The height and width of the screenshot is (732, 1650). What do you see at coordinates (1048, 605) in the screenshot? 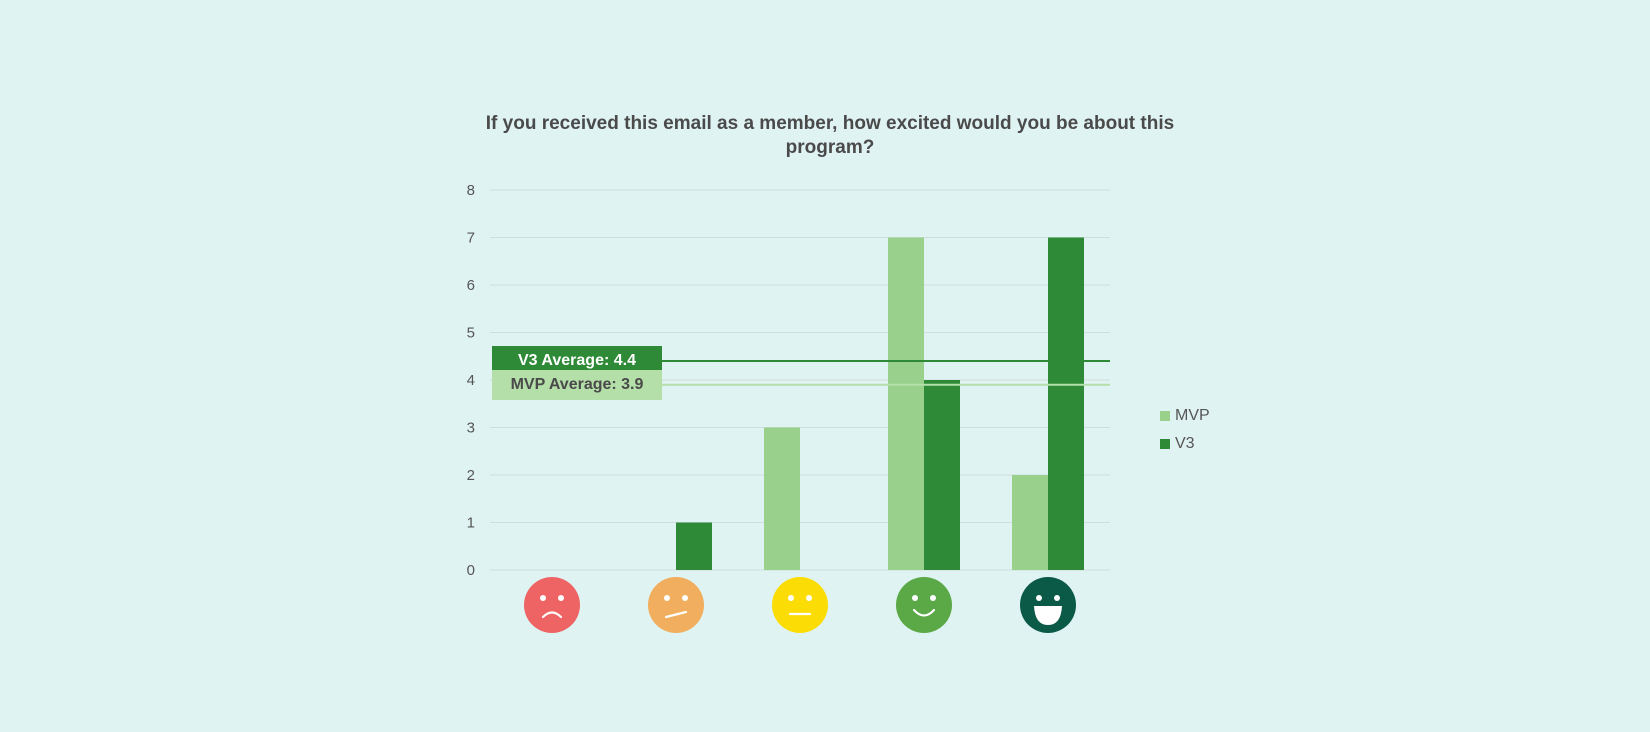
I see `very-happy-face-icon` at bounding box center [1048, 605].